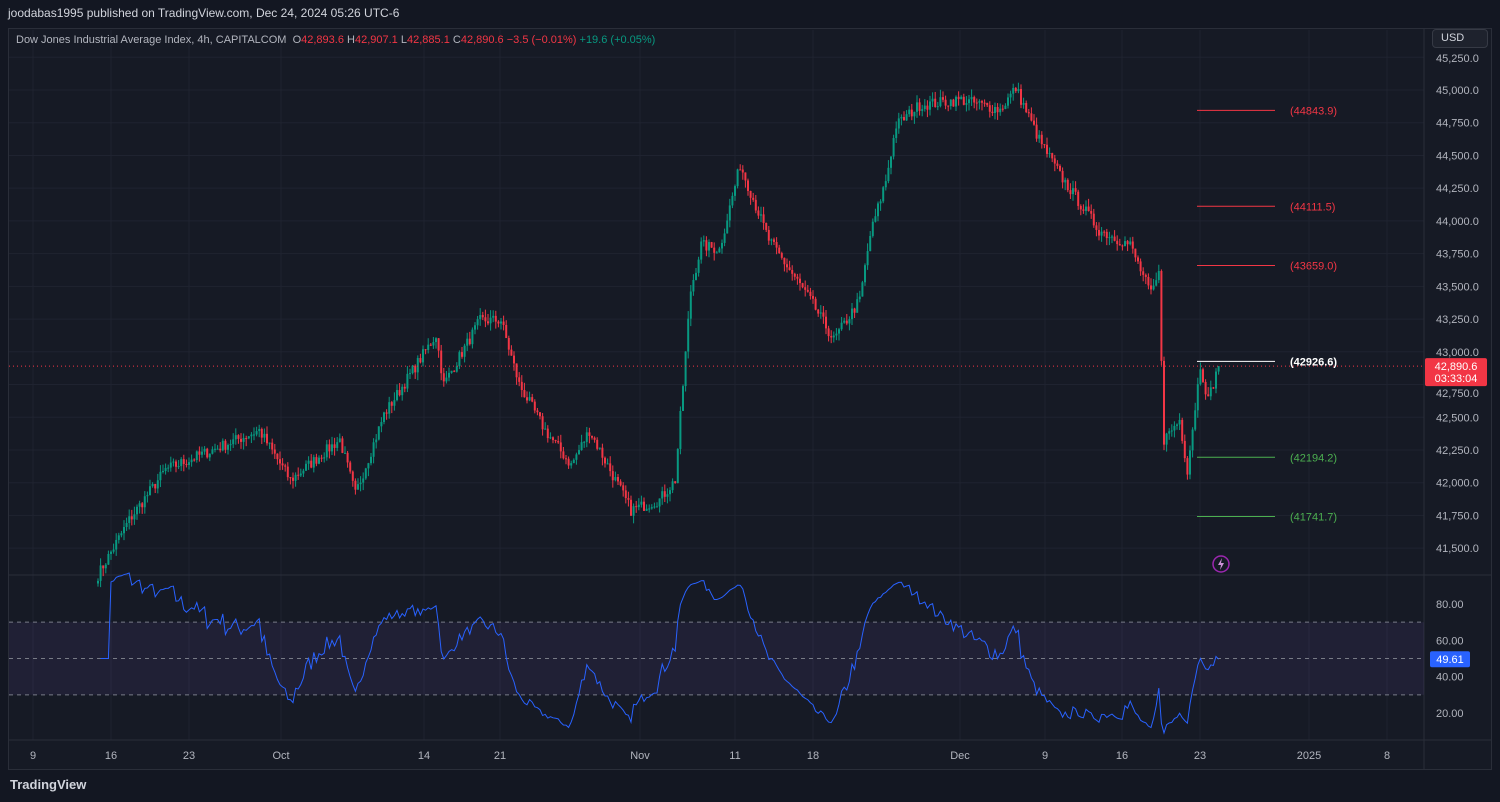 The width and height of the screenshot is (1500, 802). Describe the element at coordinates (1457, 418) in the screenshot. I see `price-tick-label: 42,500.0` at that location.